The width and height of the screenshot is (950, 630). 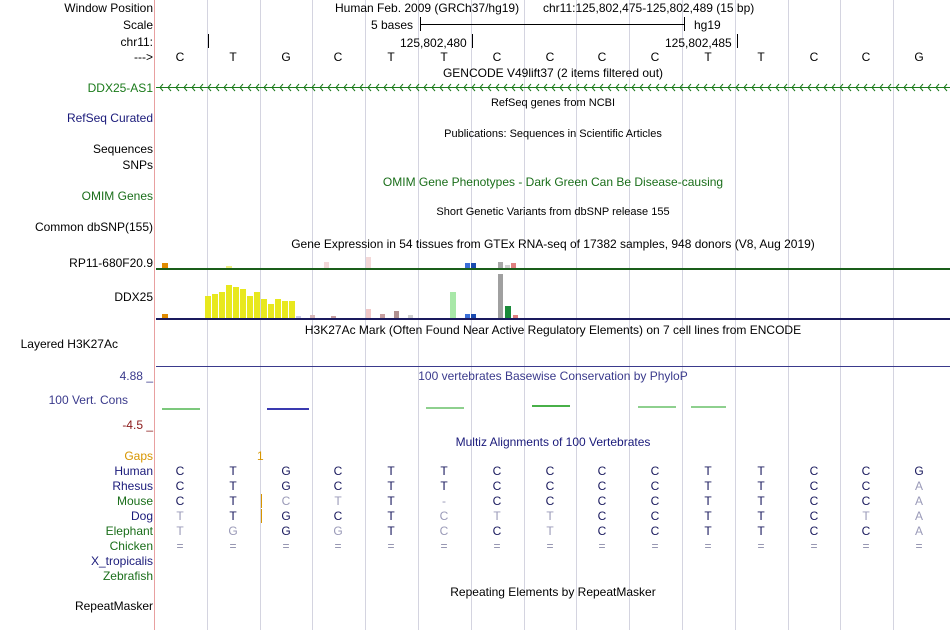 What do you see at coordinates (918, 501) in the screenshot?
I see `aligned-base: A` at bounding box center [918, 501].